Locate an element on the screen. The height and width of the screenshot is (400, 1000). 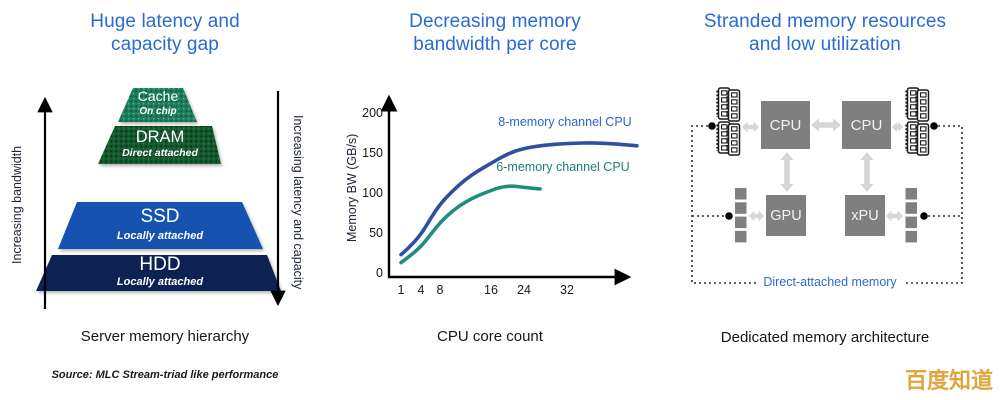
pyramid-hdd-shape is located at coordinates (158, 273).